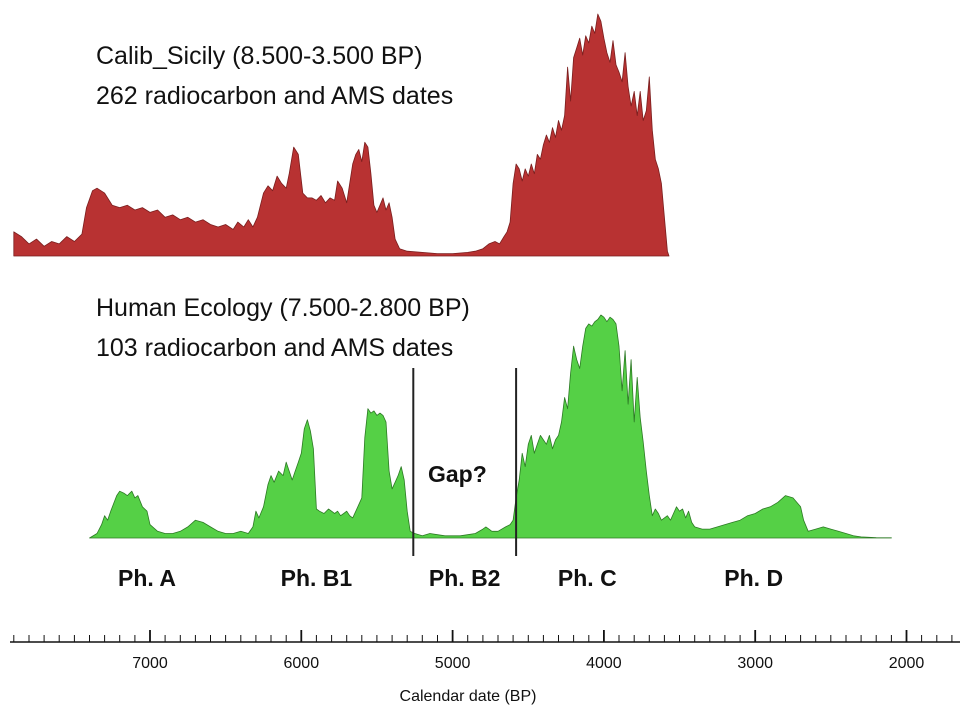  I want to click on tick-label-5000: 5000, so click(453, 663).